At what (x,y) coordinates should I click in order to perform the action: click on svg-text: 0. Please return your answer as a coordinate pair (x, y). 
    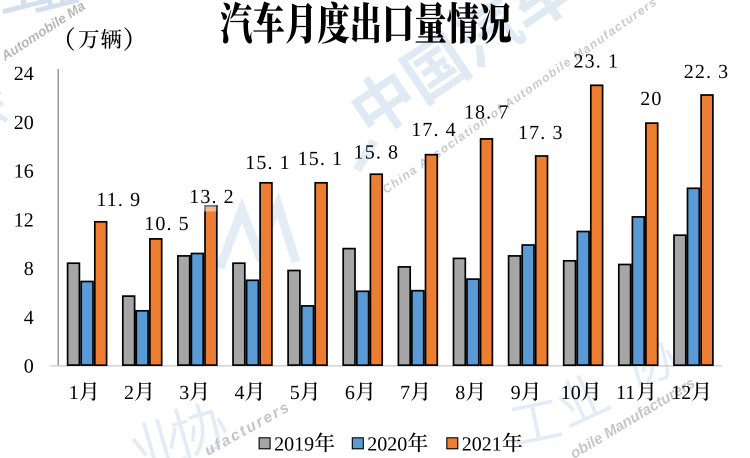
    Looking at the image, I should click on (29, 367).